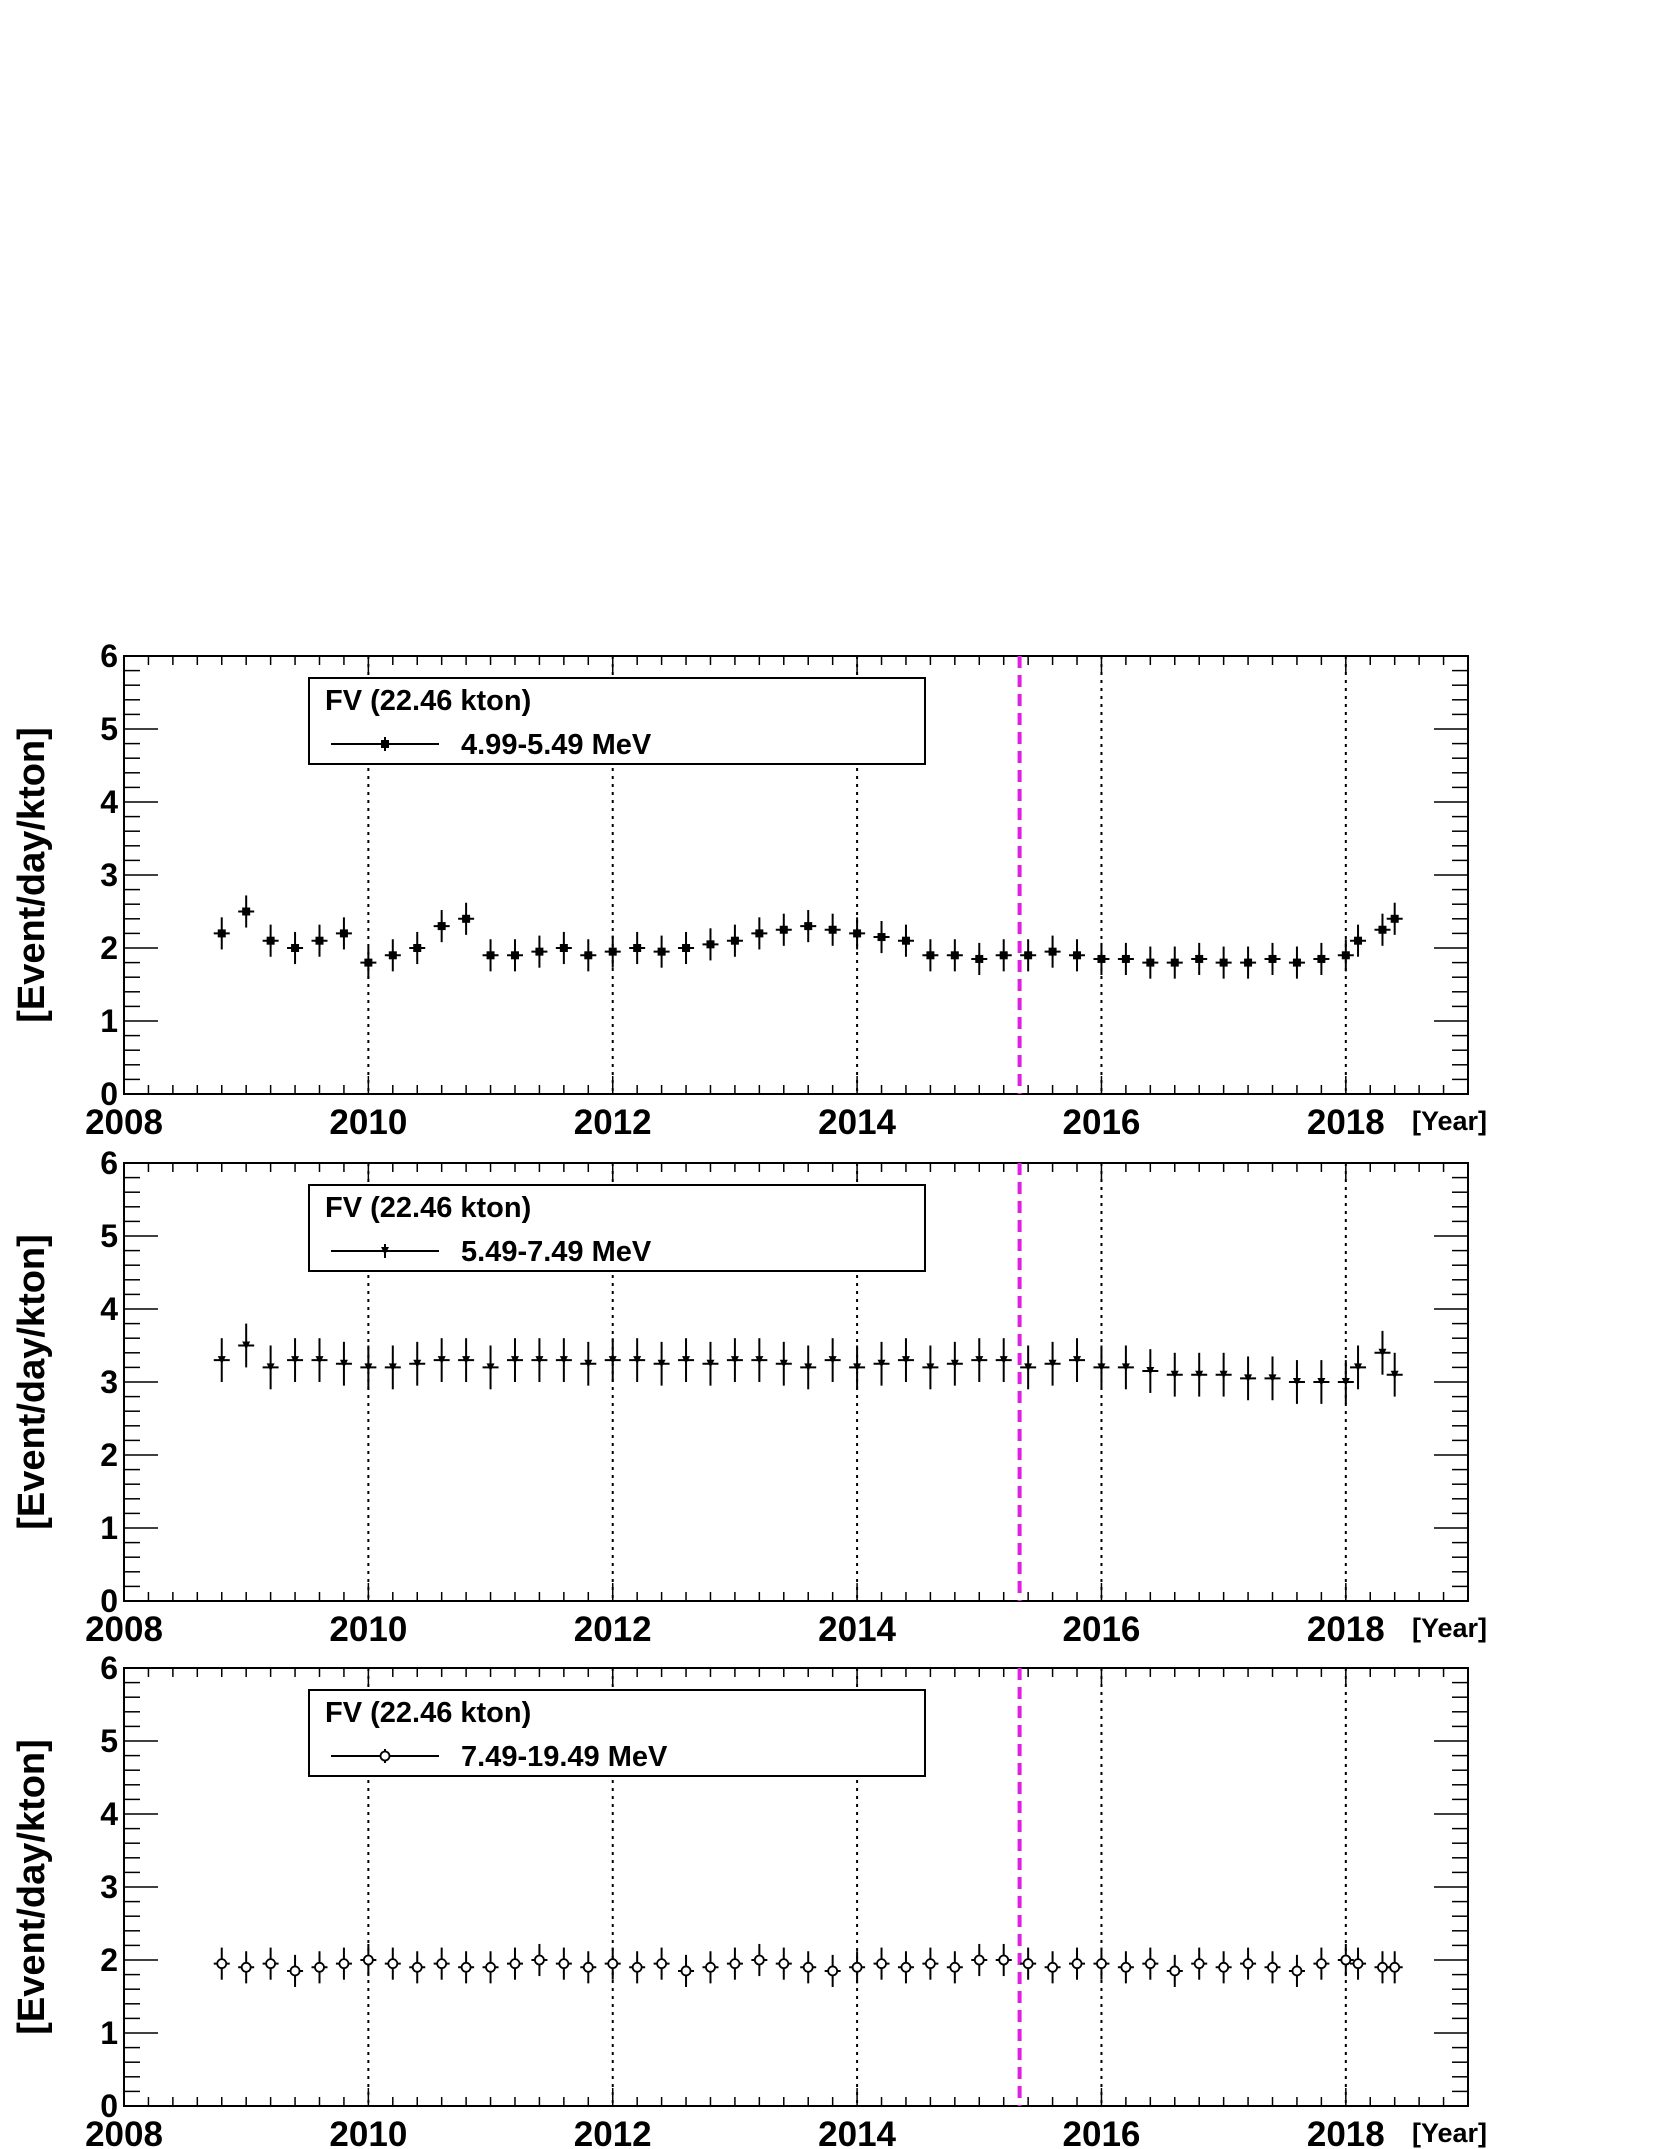 The height and width of the screenshot is (2149, 1661). Describe the element at coordinates (1346, 2132) in the screenshot. I see `x-tick-label: 2018` at that location.